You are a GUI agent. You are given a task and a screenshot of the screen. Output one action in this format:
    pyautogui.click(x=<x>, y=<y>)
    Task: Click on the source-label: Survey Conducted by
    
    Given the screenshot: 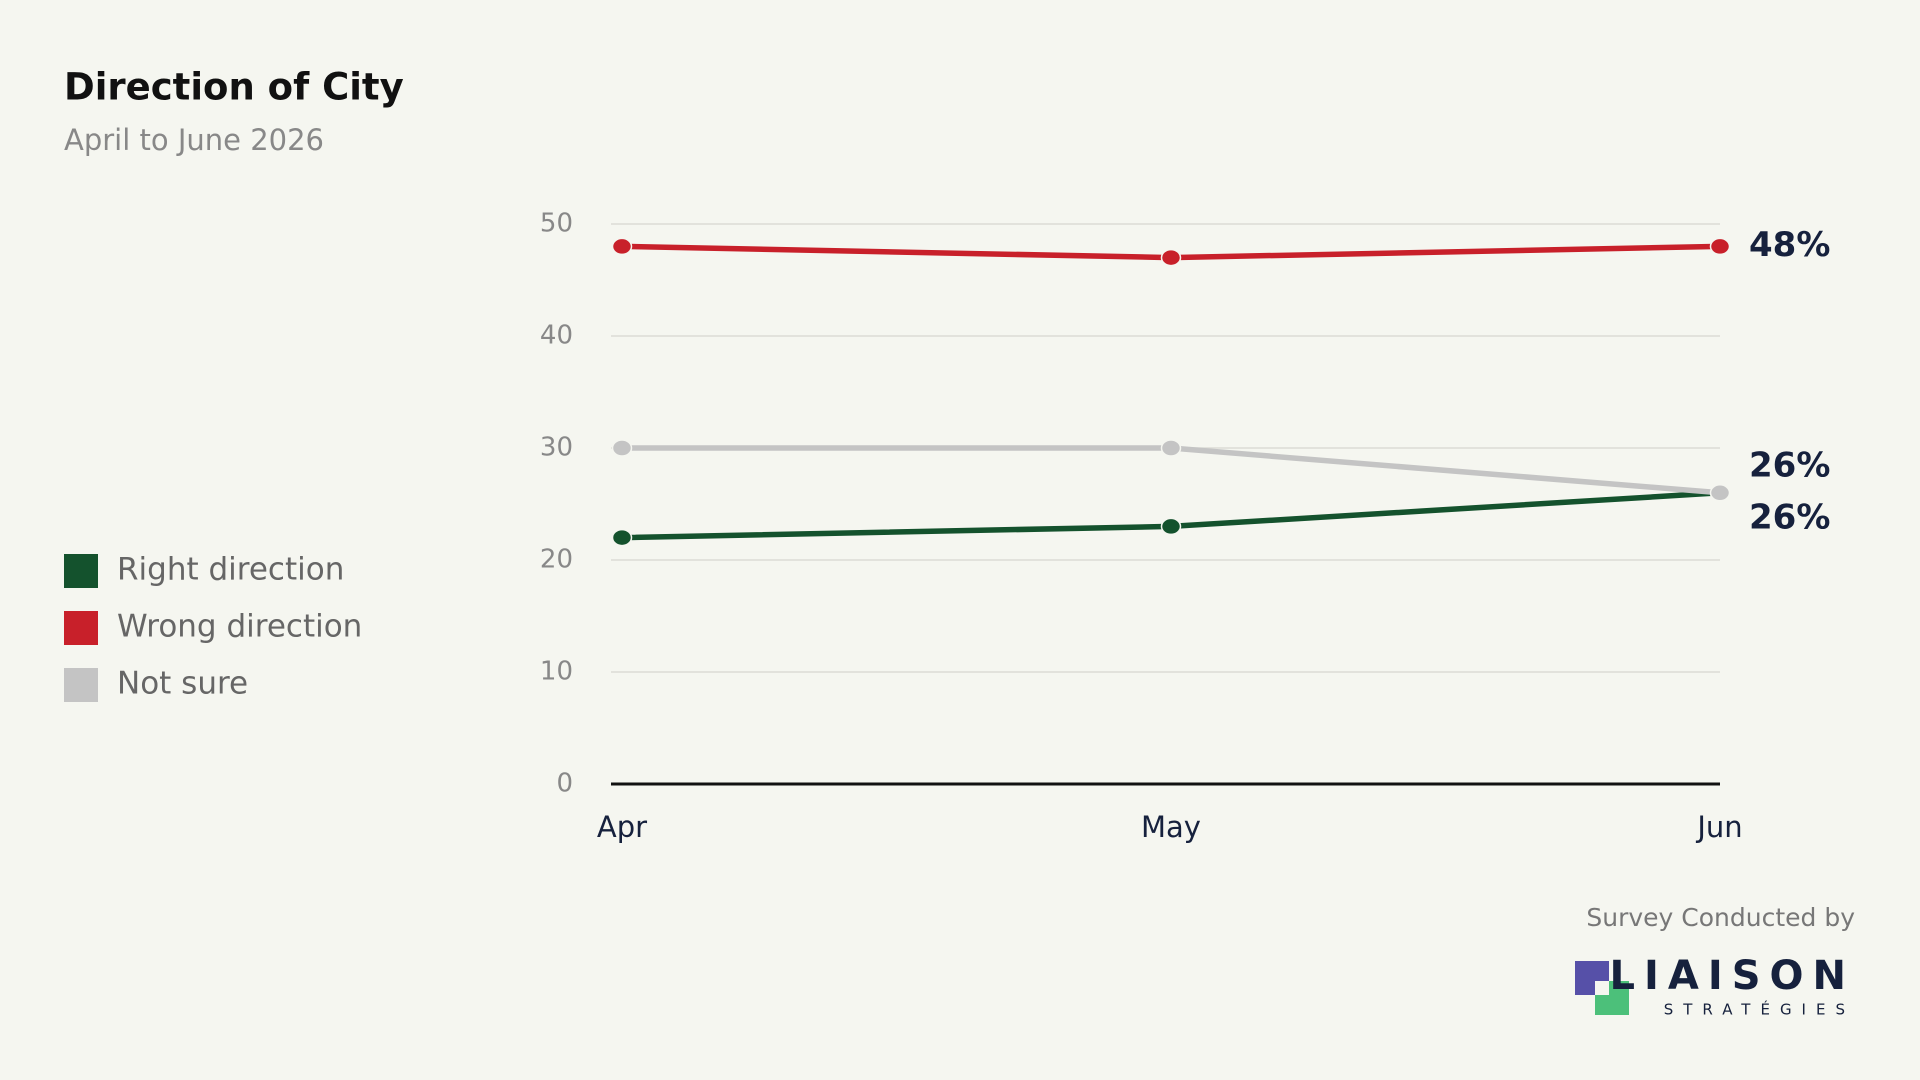 What is the action you would take?
    pyautogui.click(x=1720, y=917)
    